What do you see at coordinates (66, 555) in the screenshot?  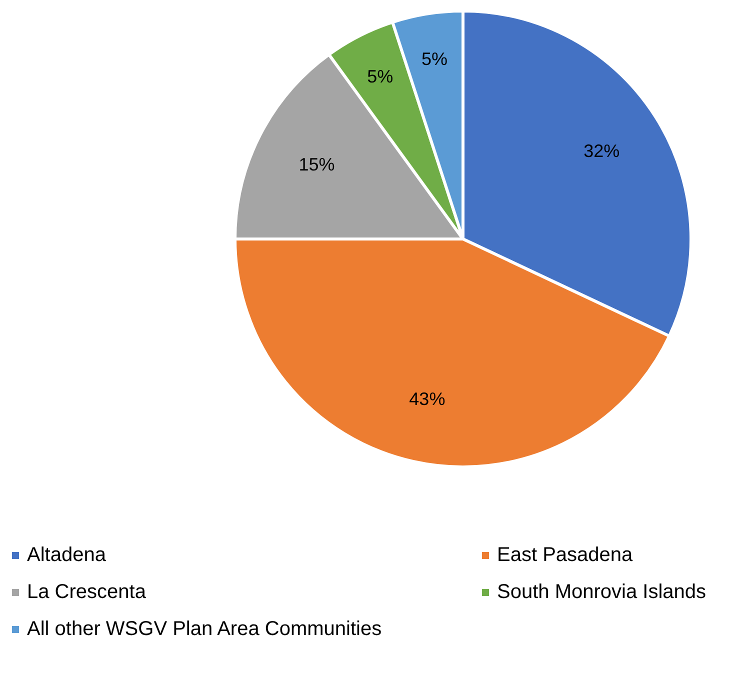 I see `legend-label: Altadena` at bounding box center [66, 555].